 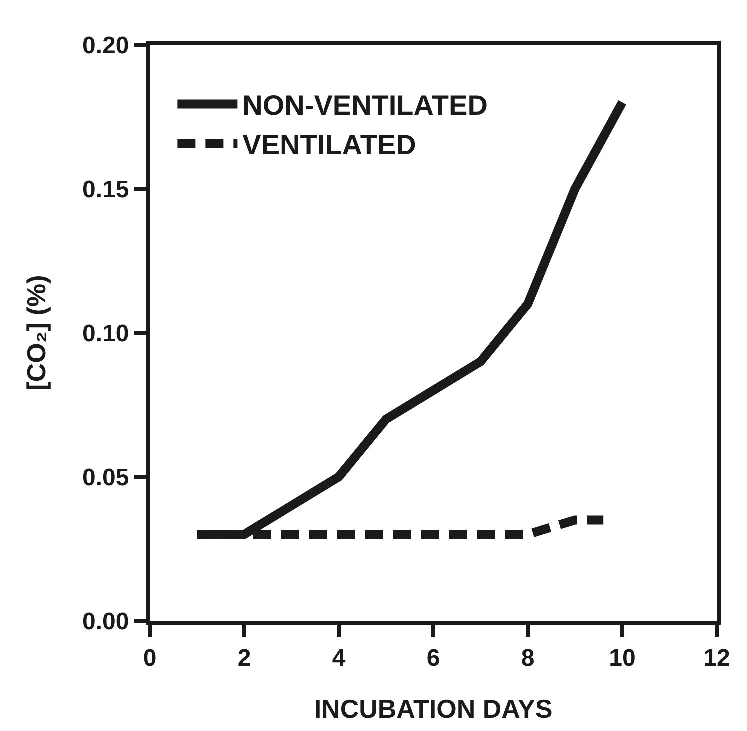 What do you see at coordinates (622, 658) in the screenshot?
I see `x-tick-label: 10` at bounding box center [622, 658].